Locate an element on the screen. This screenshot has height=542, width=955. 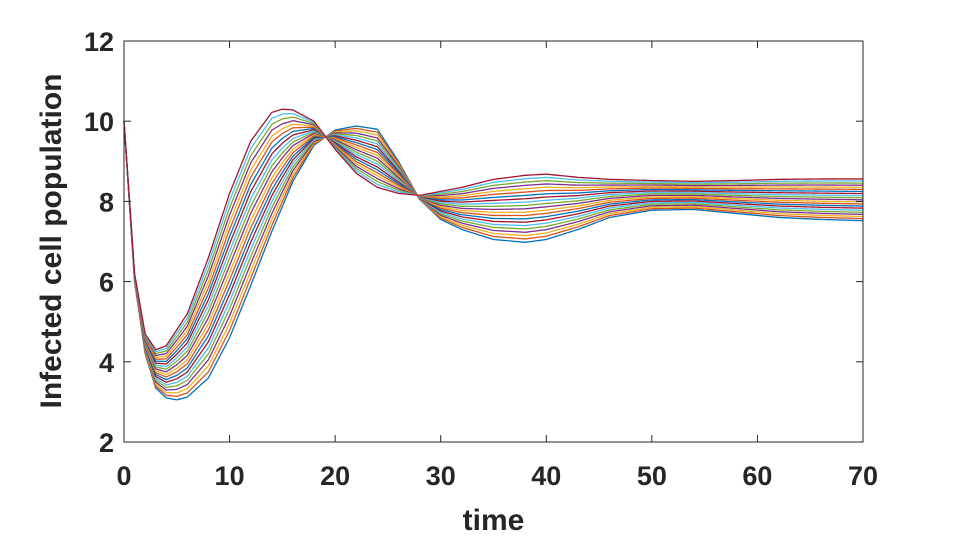
y-tick-label: 8 is located at coordinates (106, 202).